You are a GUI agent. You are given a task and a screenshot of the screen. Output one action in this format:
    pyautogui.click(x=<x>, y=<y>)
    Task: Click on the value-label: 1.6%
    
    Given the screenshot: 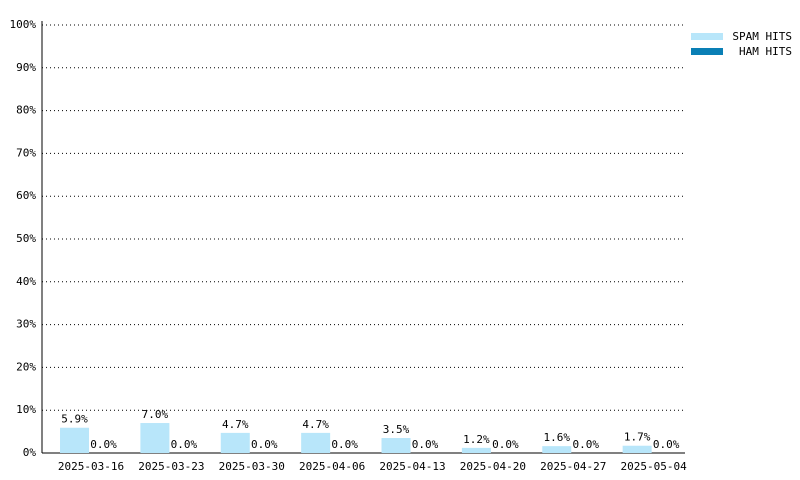 What is the action you would take?
    pyautogui.click(x=557, y=437)
    